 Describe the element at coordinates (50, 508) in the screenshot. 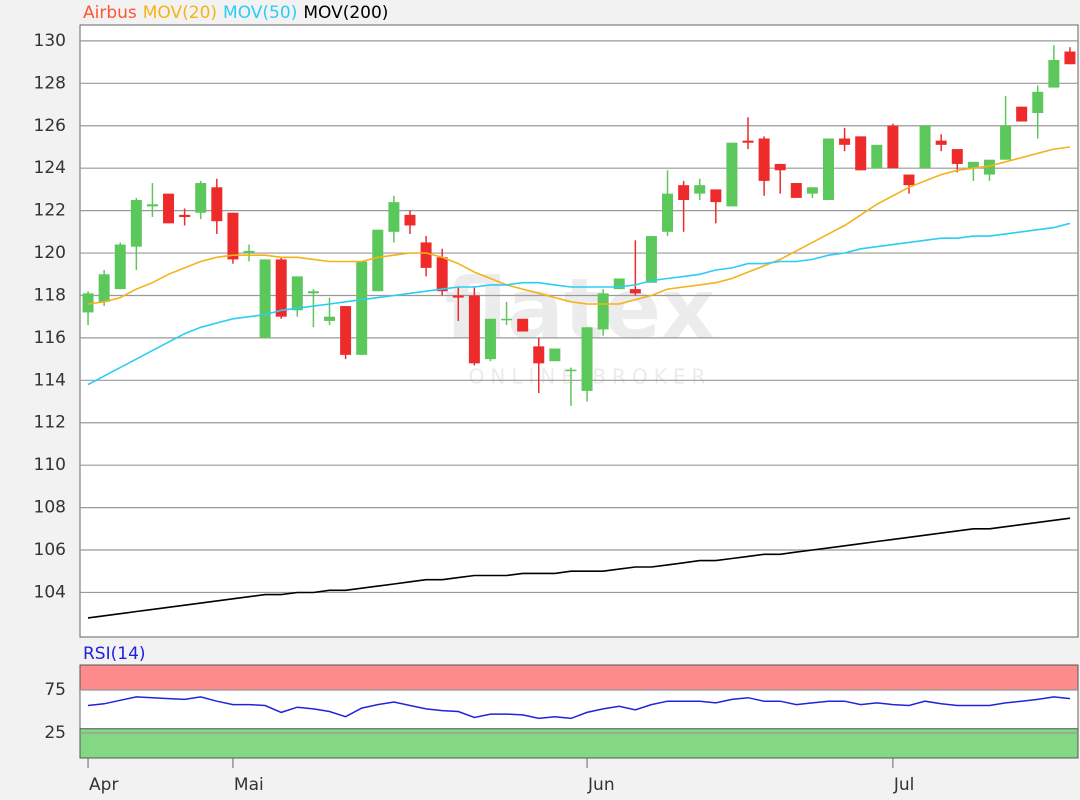

I see `y-tick-label: 108` at that location.